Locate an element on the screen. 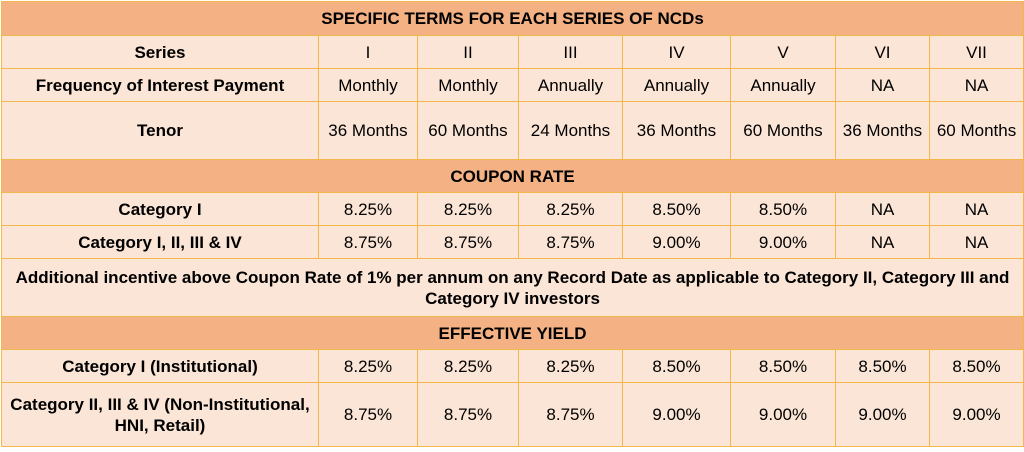 The height and width of the screenshot is (452, 1024). series-row: Series I II III IV V VI VII is located at coordinates (512, 52).